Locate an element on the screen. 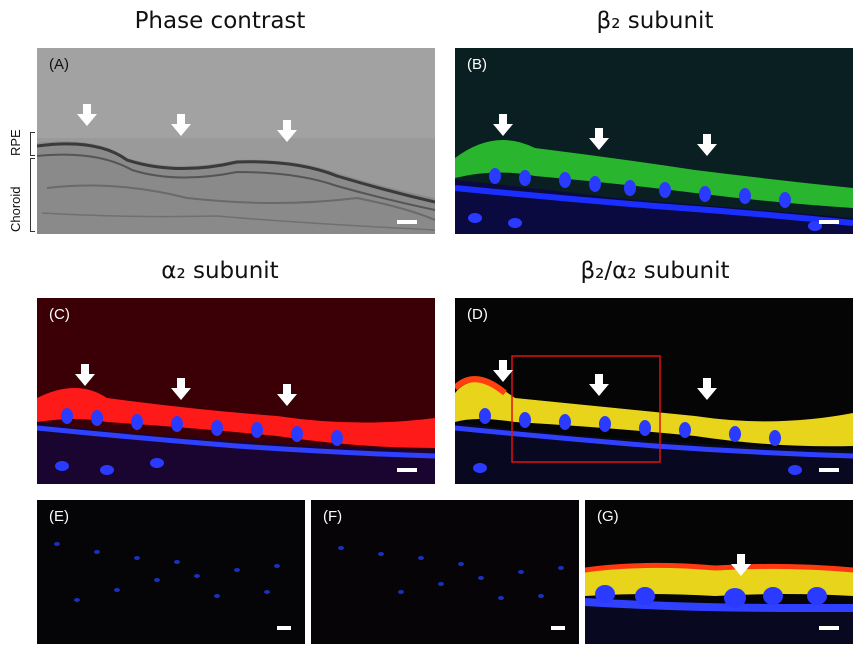 The width and height of the screenshot is (856, 651). rpe-brace is located at coordinates (32, 144).